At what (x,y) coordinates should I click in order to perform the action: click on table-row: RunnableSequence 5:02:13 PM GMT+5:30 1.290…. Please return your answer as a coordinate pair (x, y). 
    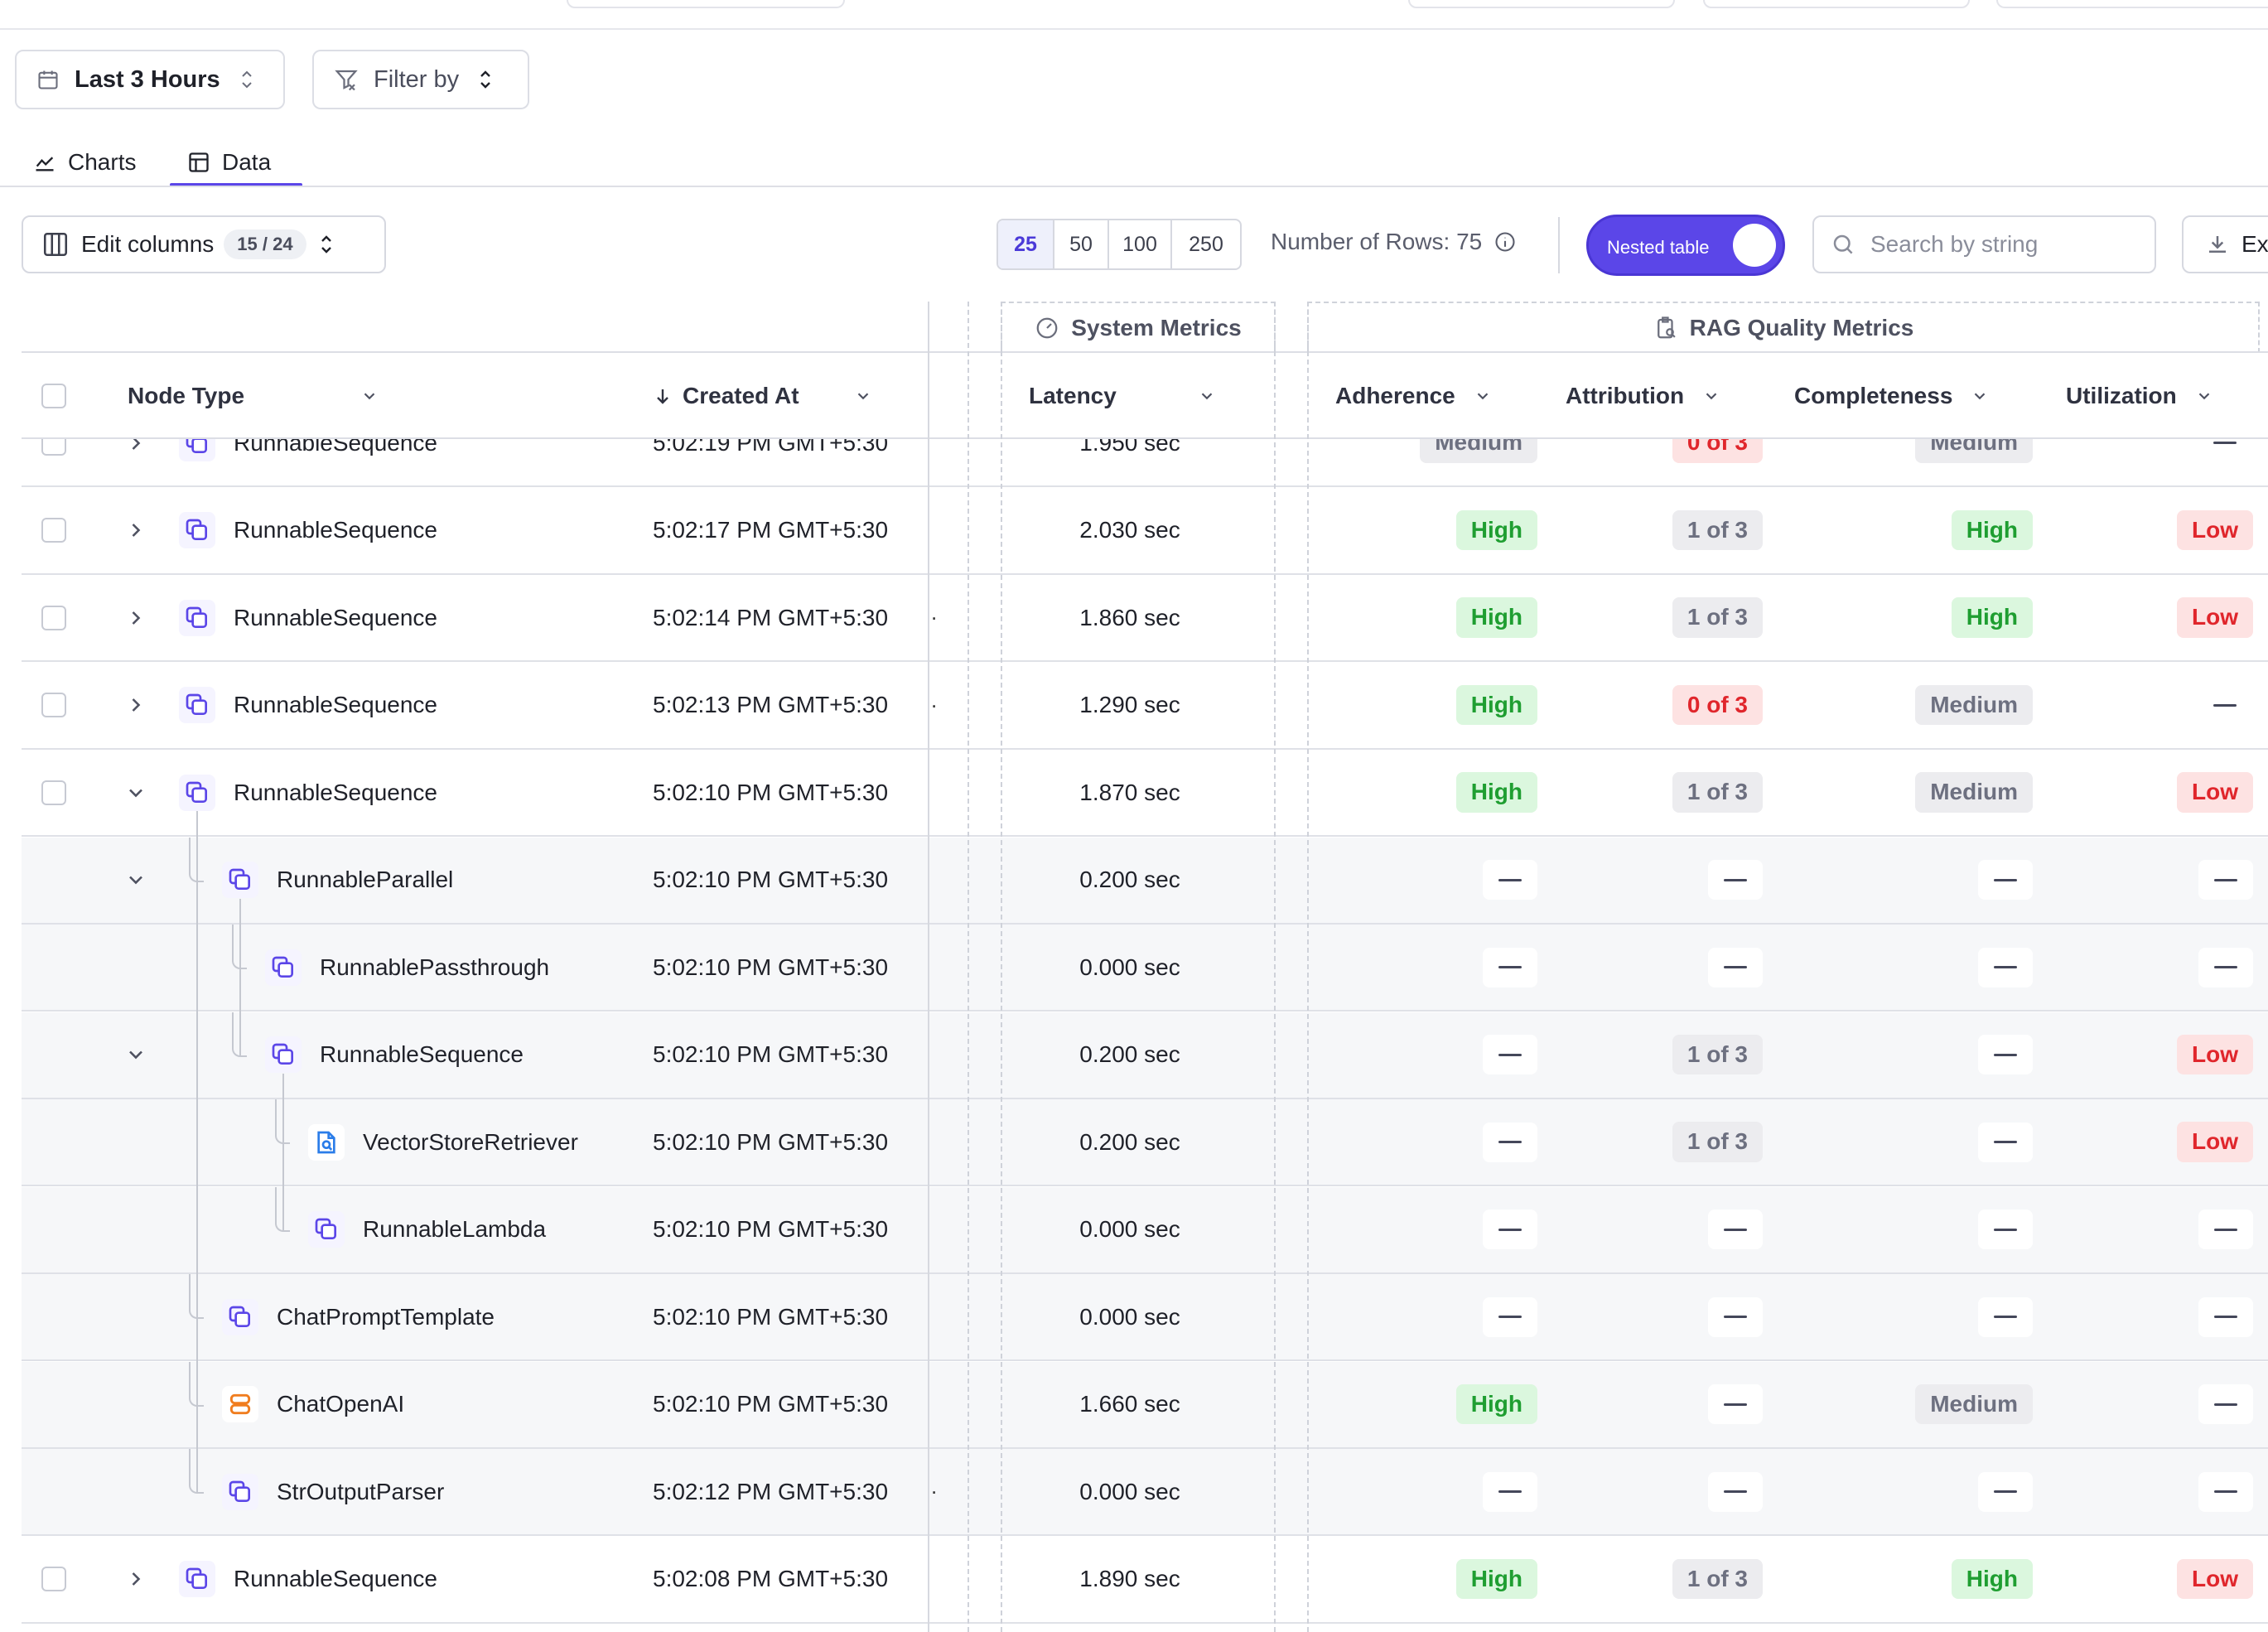
    Looking at the image, I should click on (1145, 706).